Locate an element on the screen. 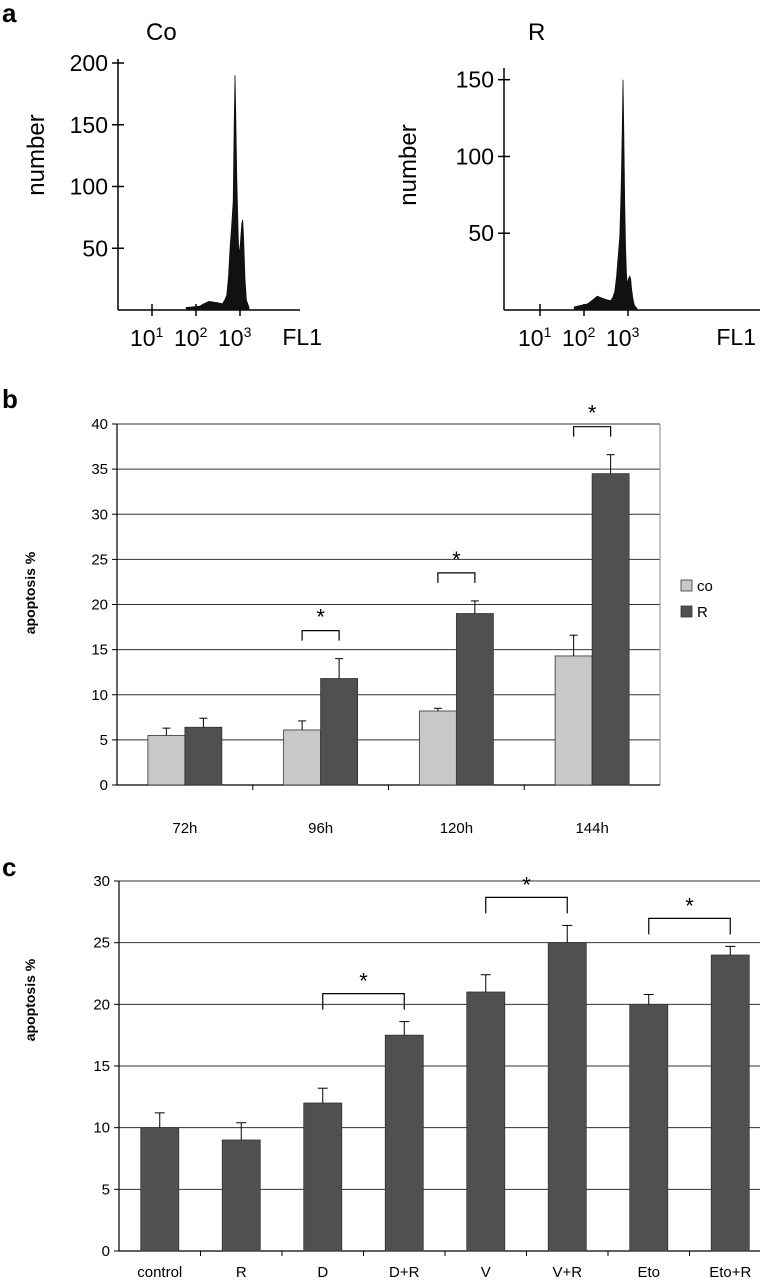 The image size is (760, 1284). x-tick-label: V is located at coordinates (486, 1272).